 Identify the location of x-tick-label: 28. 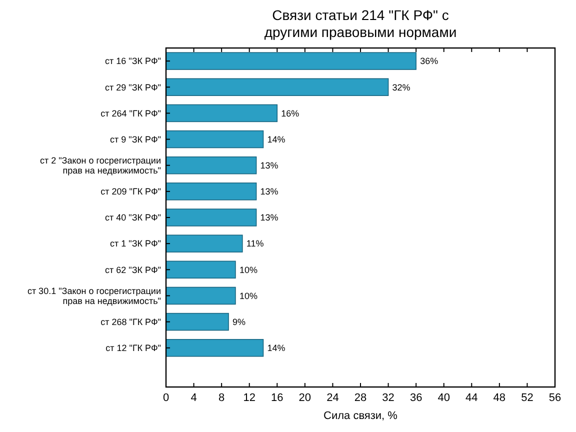
(360, 398).